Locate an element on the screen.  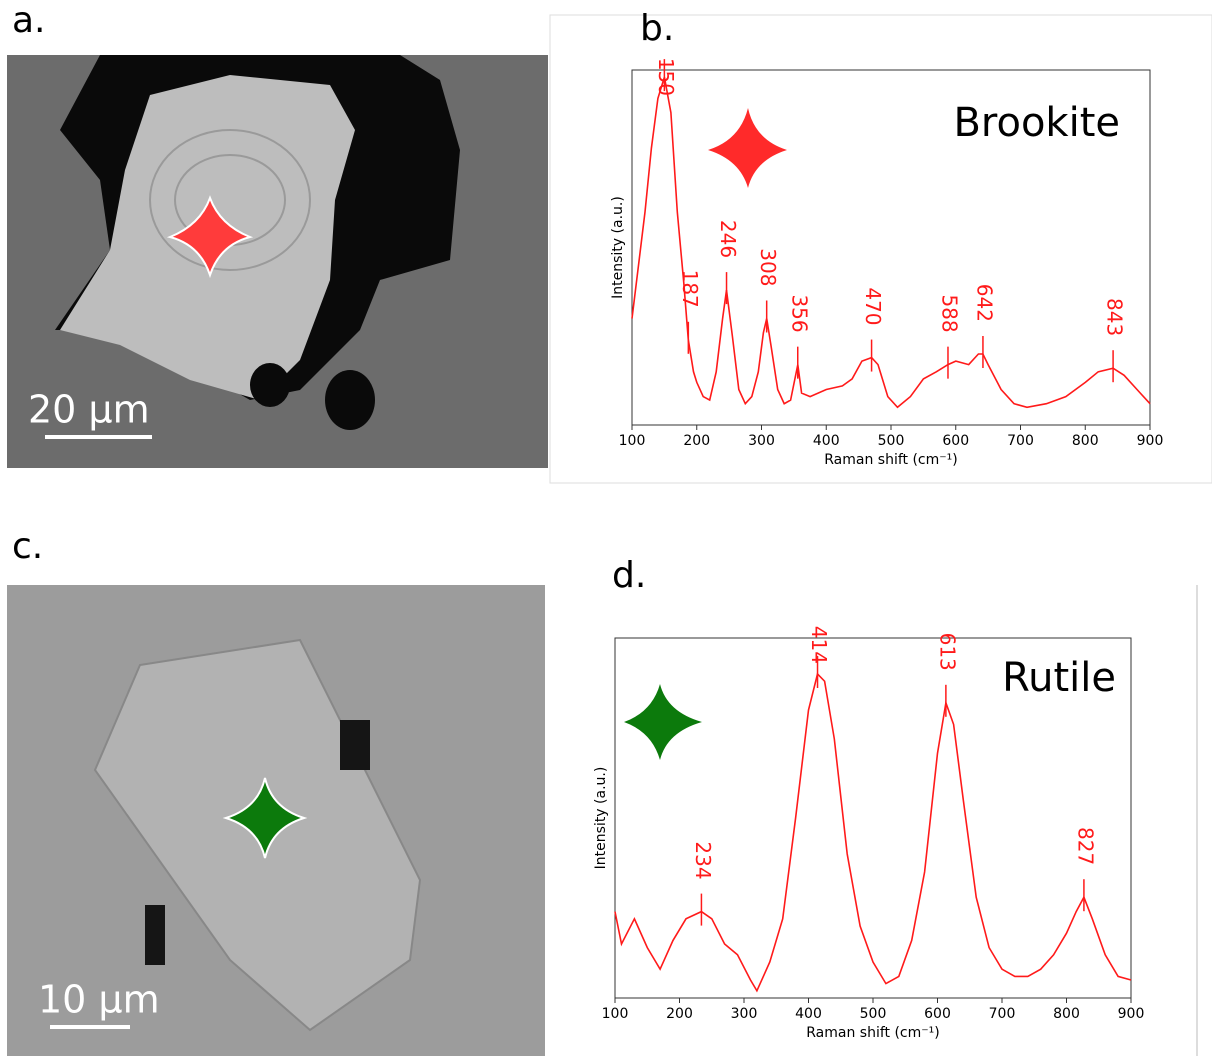
peak-label: 246 is located at coordinates (728, 239).